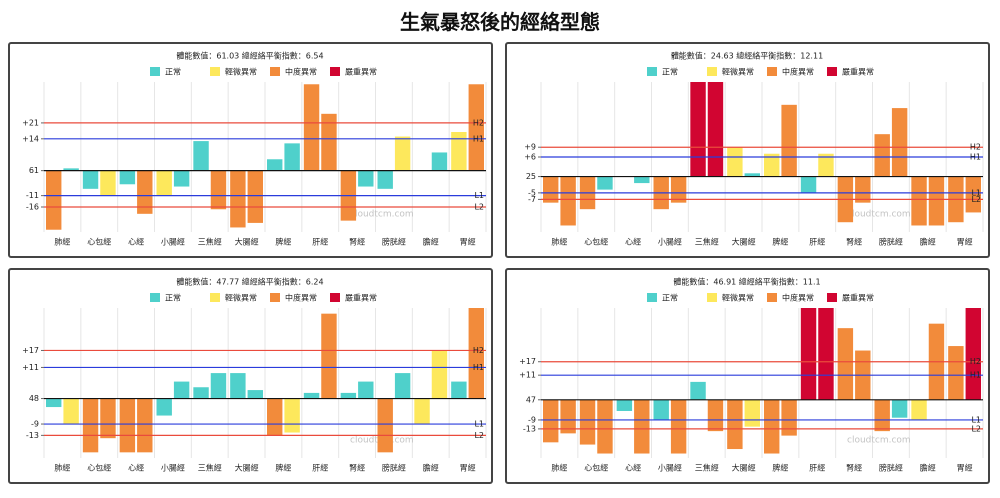 Image resolution: width=1000 pixels, height=498 pixels. I want to click on x-tick-label: 肝經, so click(320, 468).